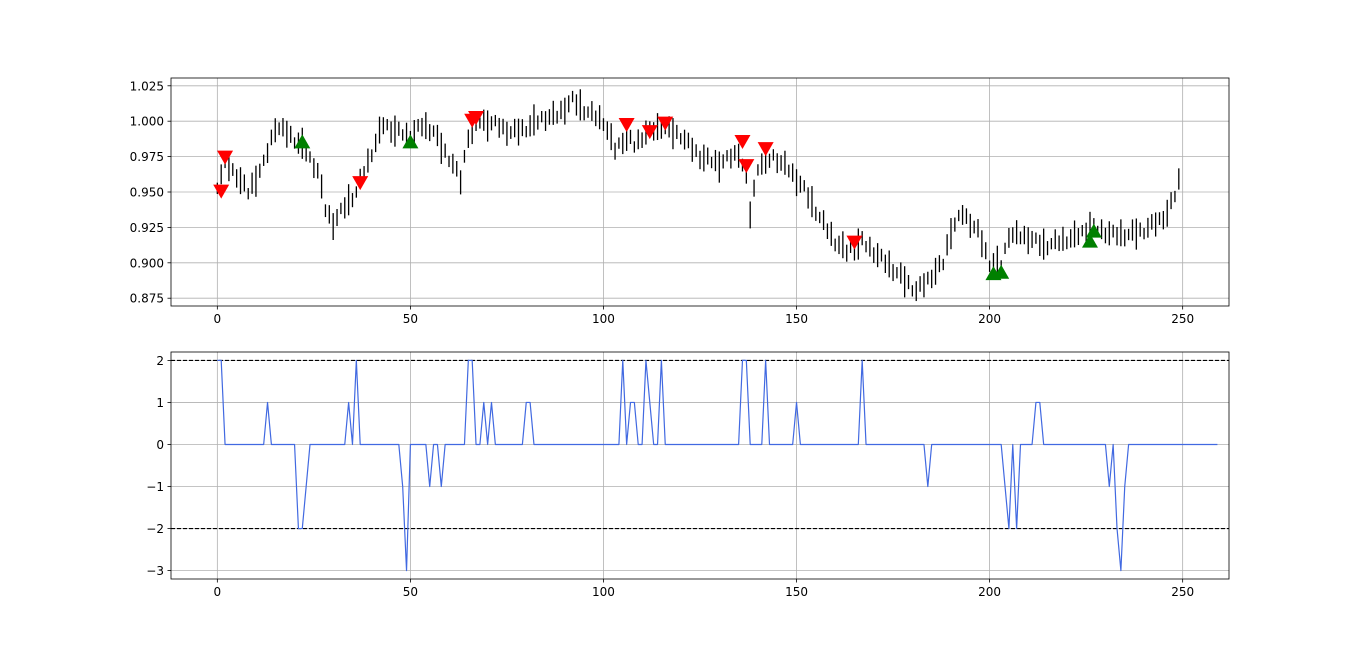 This screenshot has height=651, width=1366. I want to click on ohlc-y-axis: 0.875 0.900 0.925 0.950 0.975 1.000 1.025, so click(150, 192).